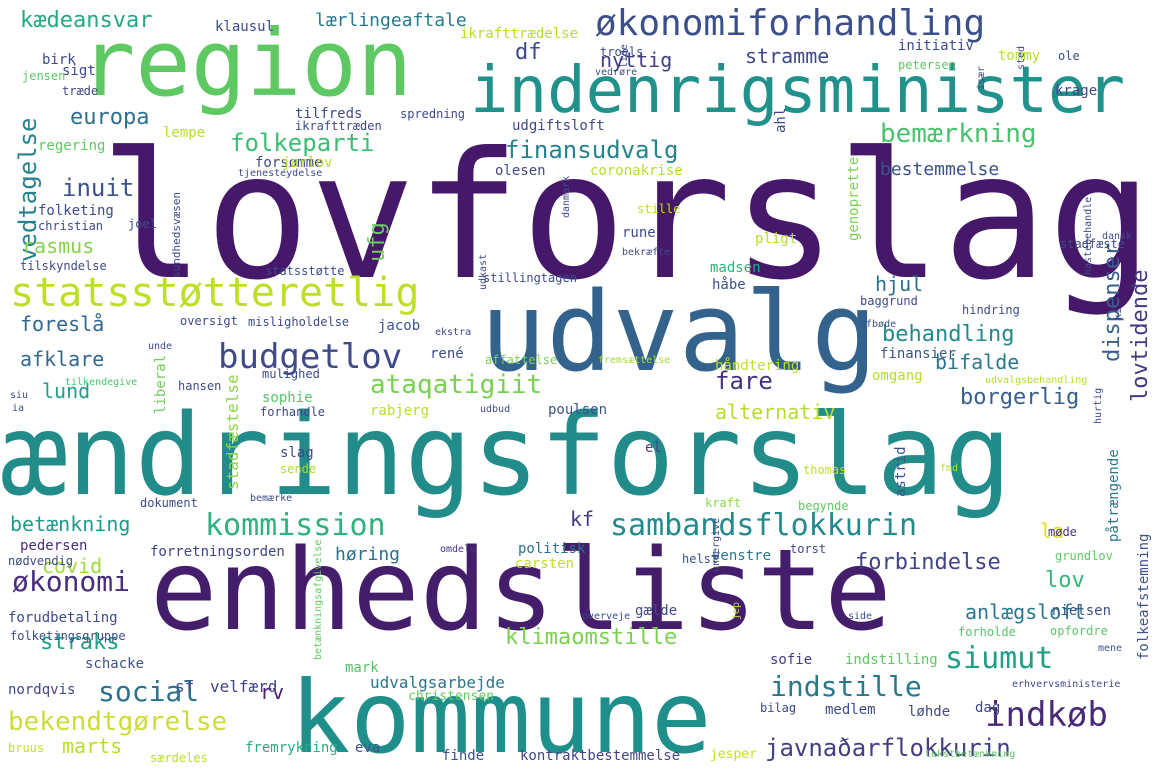  What do you see at coordinates (54, 545) in the screenshot?
I see `word-cloud-word: pedersen` at bounding box center [54, 545].